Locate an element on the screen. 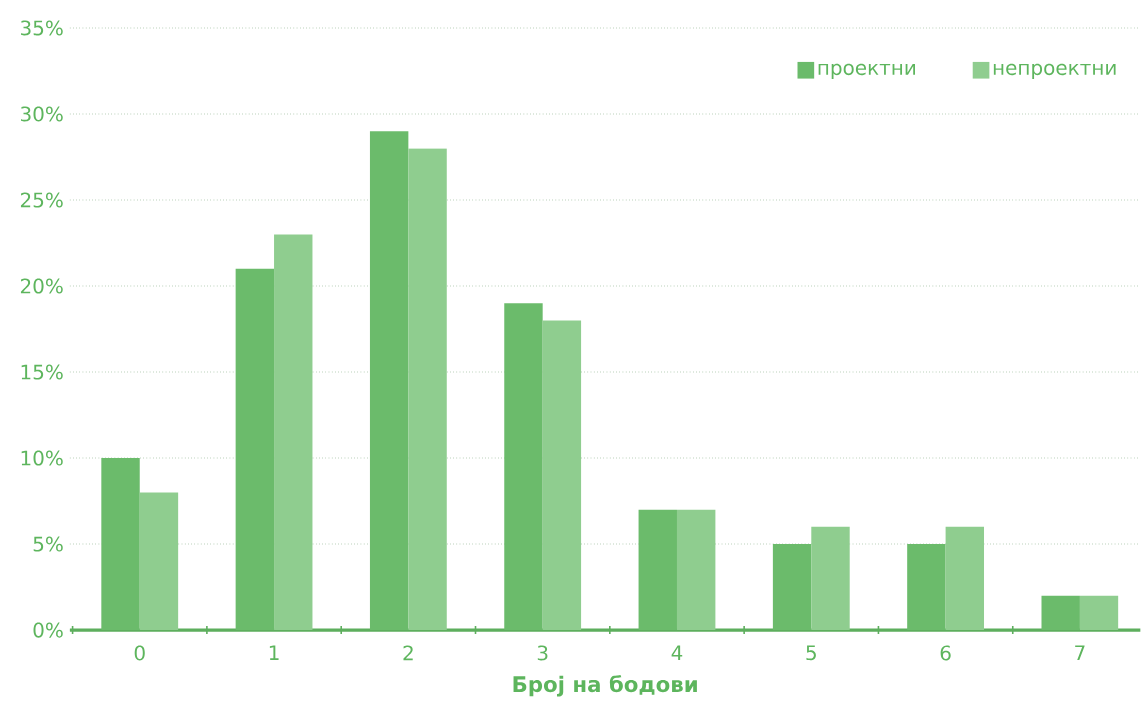 The image size is (1142, 714). legend-label: проектни is located at coordinates (866, 71).